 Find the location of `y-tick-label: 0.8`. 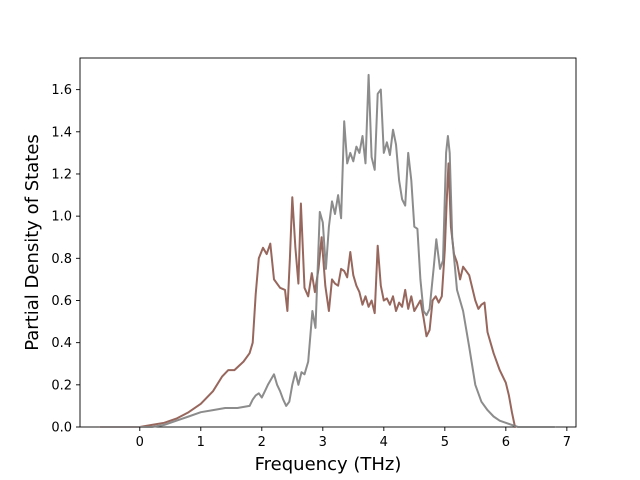

y-tick-label: 0.8 is located at coordinates (61, 259).